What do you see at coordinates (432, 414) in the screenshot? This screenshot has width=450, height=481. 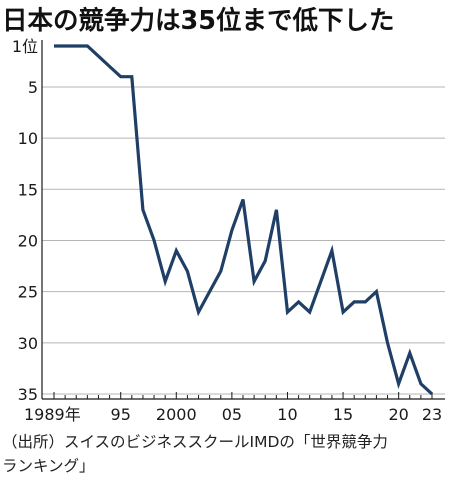 I see `x-tick-label: 23` at bounding box center [432, 414].